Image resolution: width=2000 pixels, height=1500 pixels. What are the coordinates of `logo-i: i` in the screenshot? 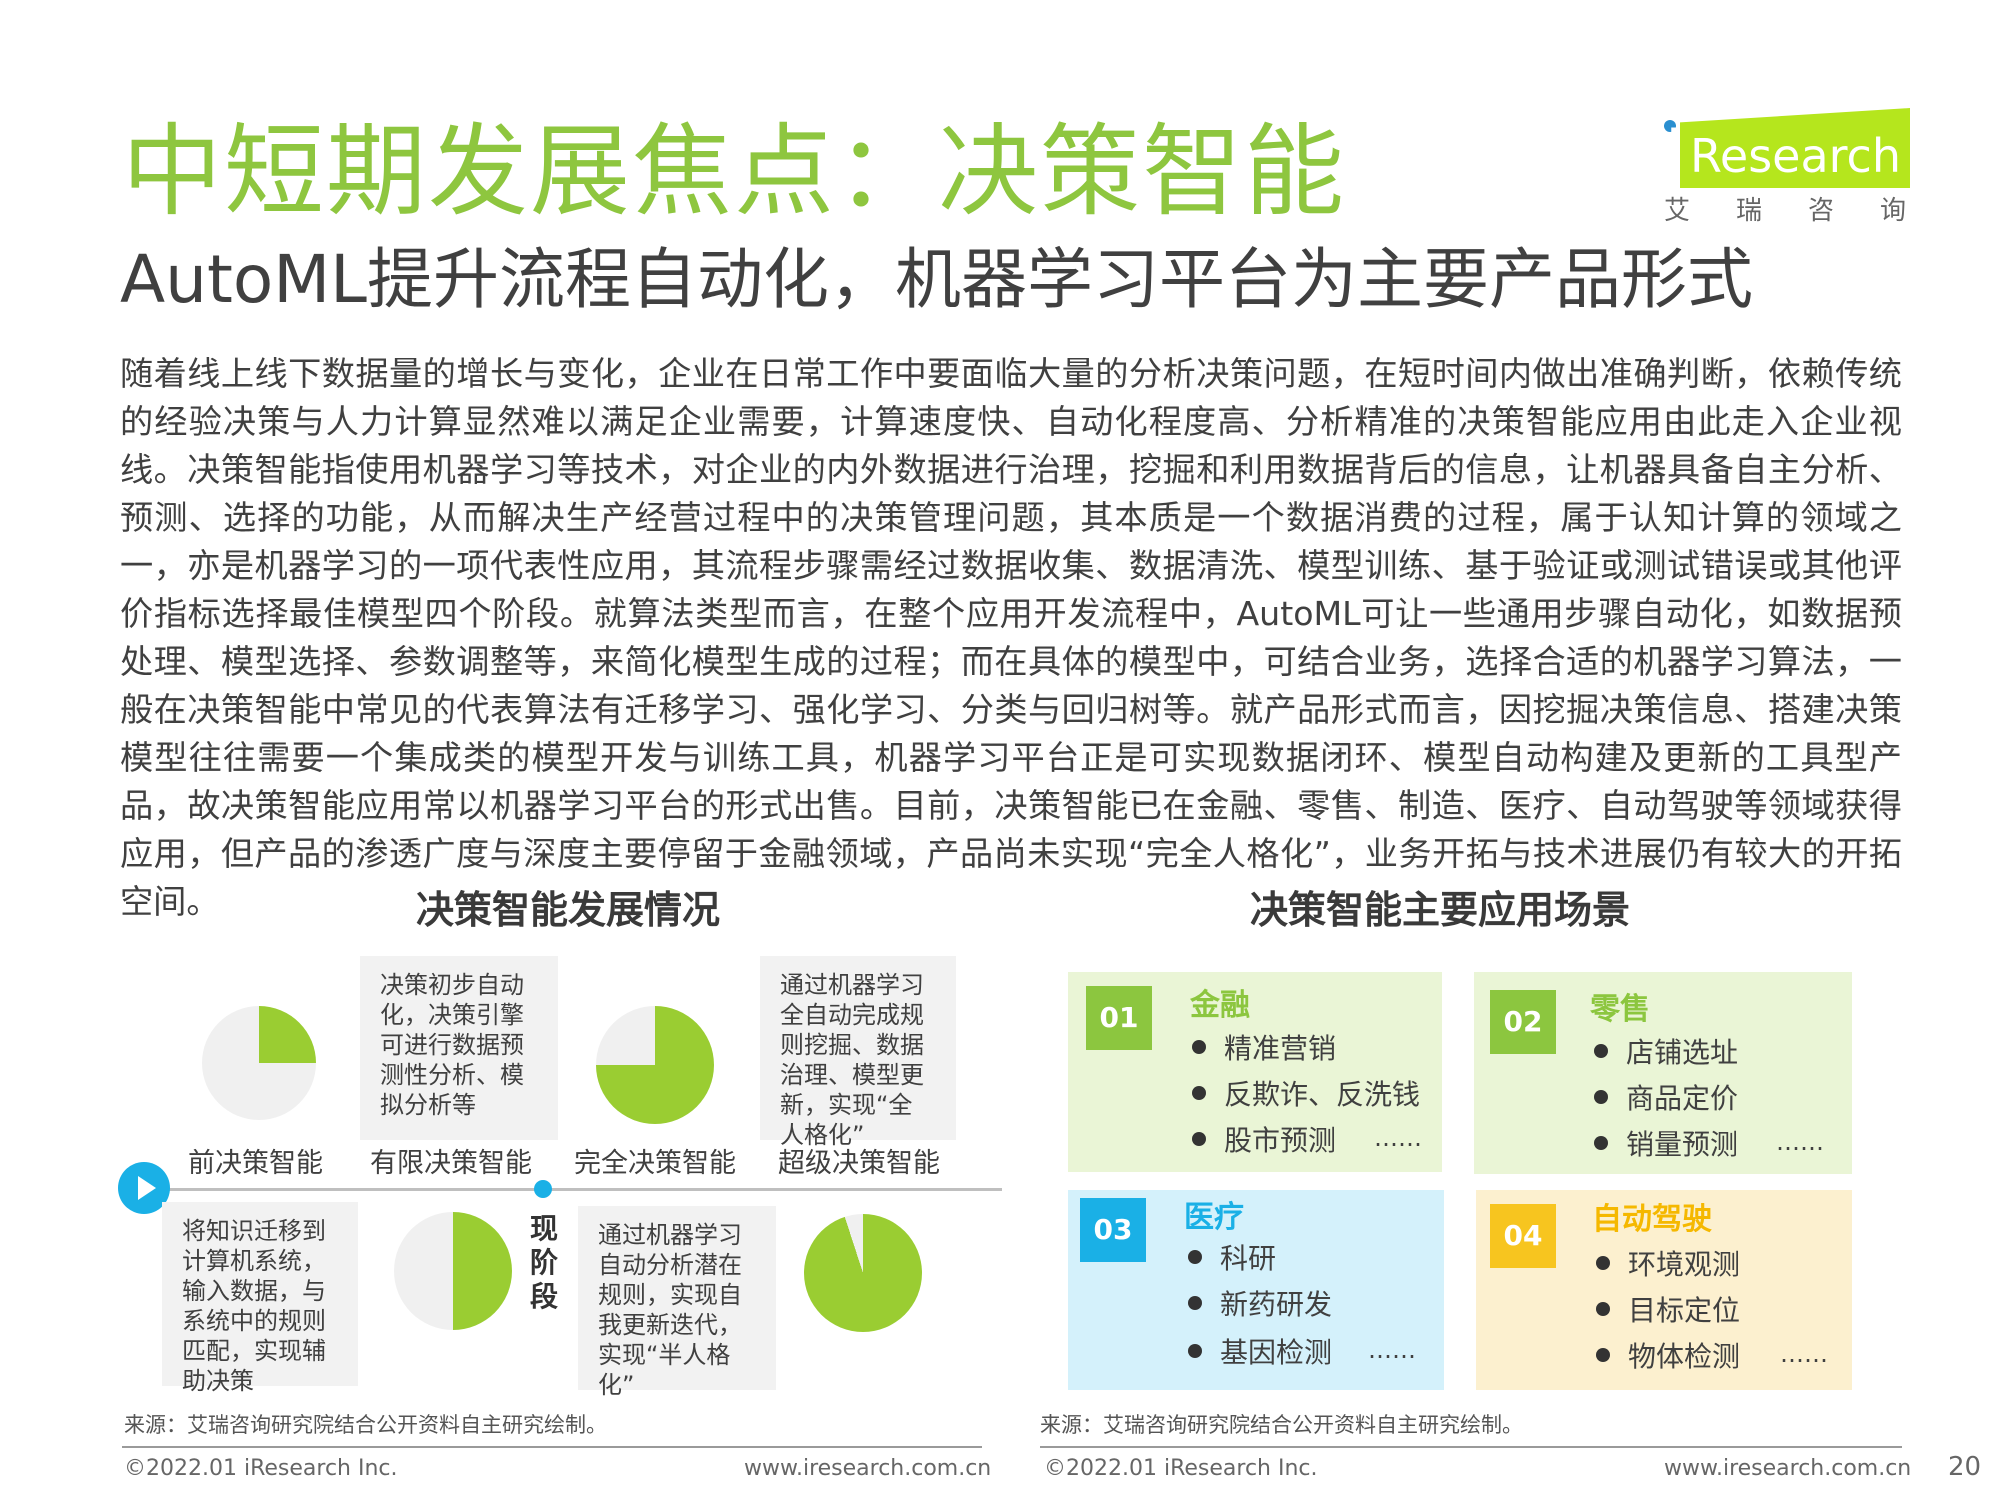 It's located at (1674, 151).